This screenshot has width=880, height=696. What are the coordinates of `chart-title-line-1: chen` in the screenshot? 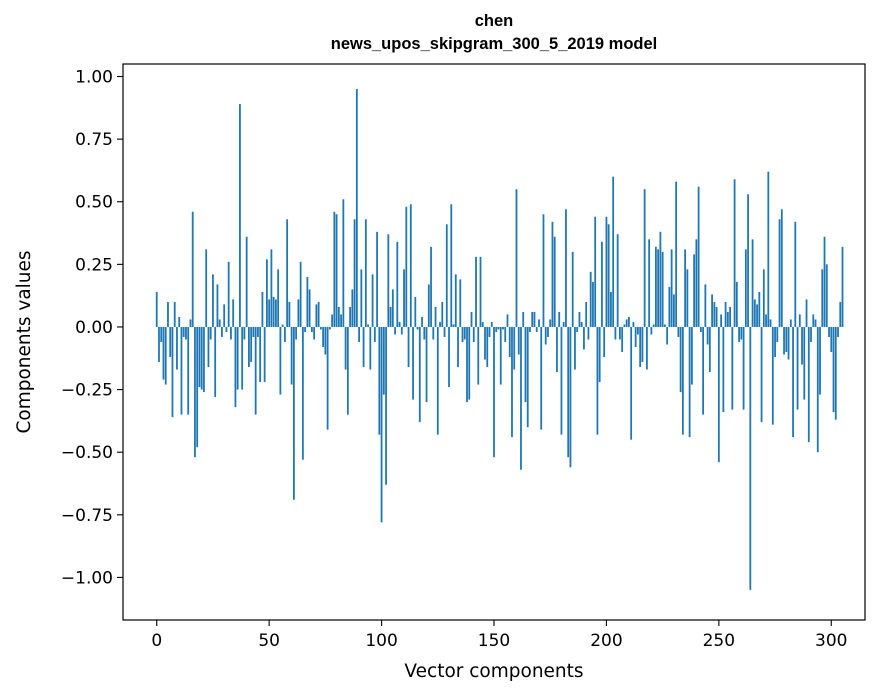 It's located at (494, 21).